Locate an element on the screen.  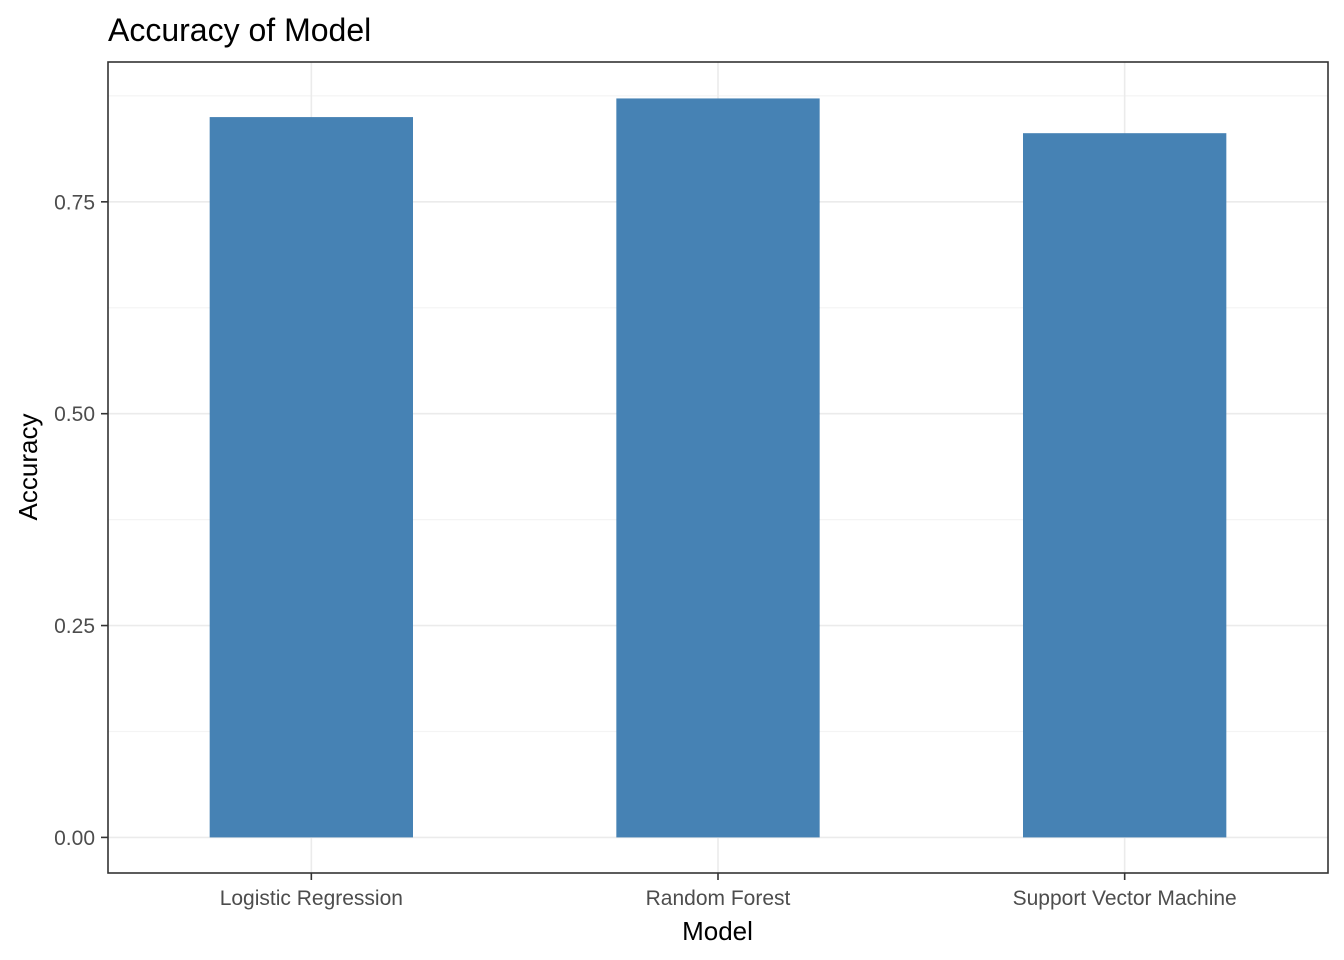
bar-logistic-regression is located at coordinates (311, 477).